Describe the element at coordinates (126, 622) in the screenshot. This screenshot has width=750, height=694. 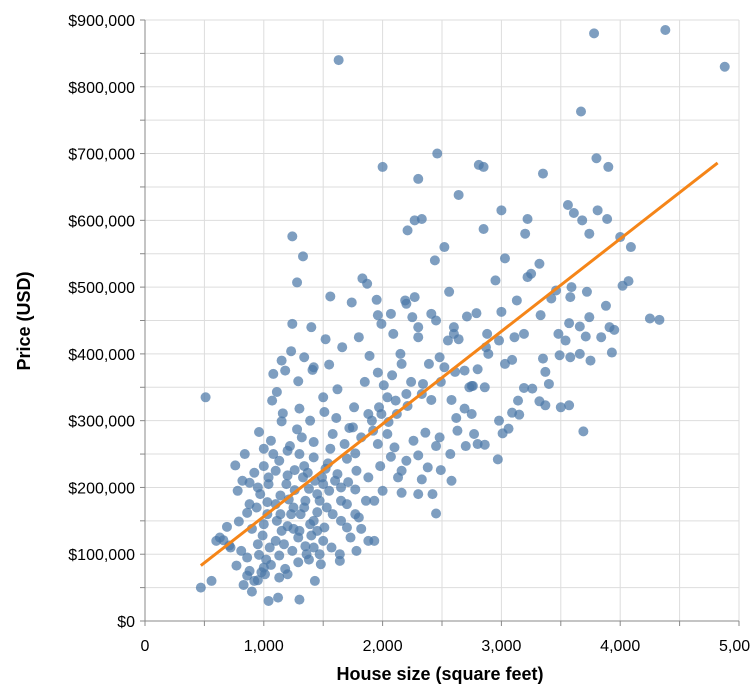
I see `y-tick-label: $0` at that location.